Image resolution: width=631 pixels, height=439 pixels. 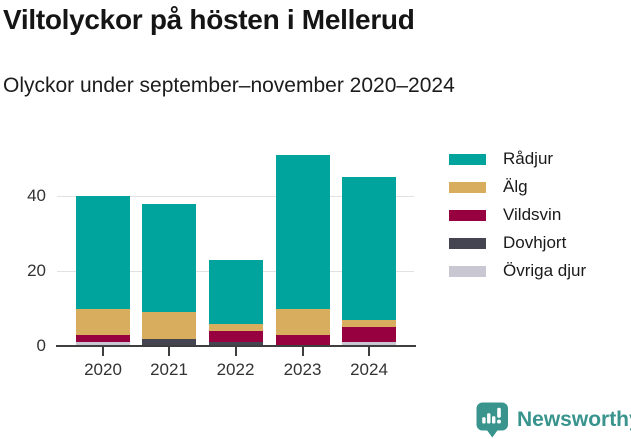 I want to click on x-axis-line, so click(x=236, y=346).